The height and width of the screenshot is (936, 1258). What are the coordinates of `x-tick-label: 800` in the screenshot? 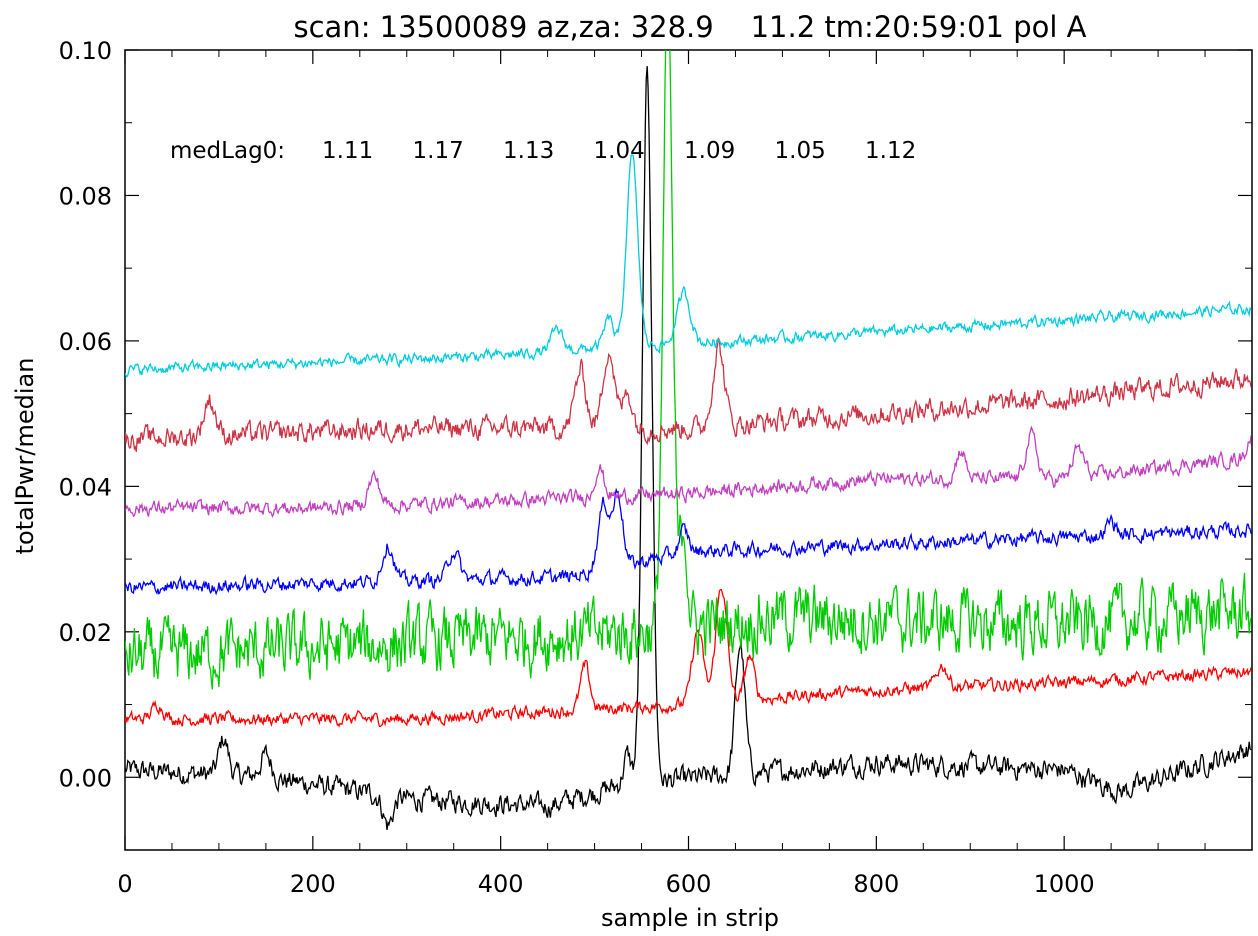 It's located at (876, 884).